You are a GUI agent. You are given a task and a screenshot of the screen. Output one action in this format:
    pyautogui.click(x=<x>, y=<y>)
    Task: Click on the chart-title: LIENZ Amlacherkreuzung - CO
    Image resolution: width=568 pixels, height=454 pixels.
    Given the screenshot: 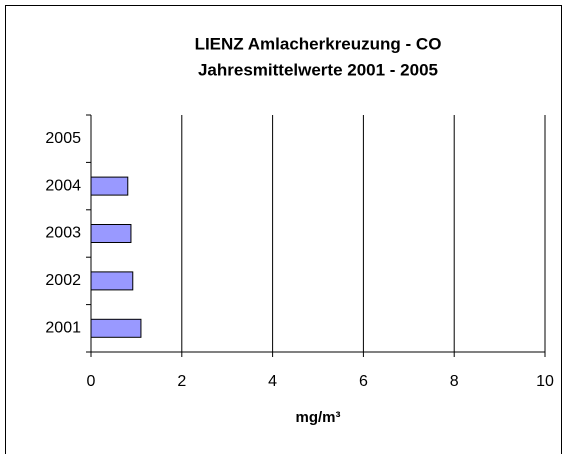 What is the action you would take?
    pyautogui.click(x=318, y=43)
    